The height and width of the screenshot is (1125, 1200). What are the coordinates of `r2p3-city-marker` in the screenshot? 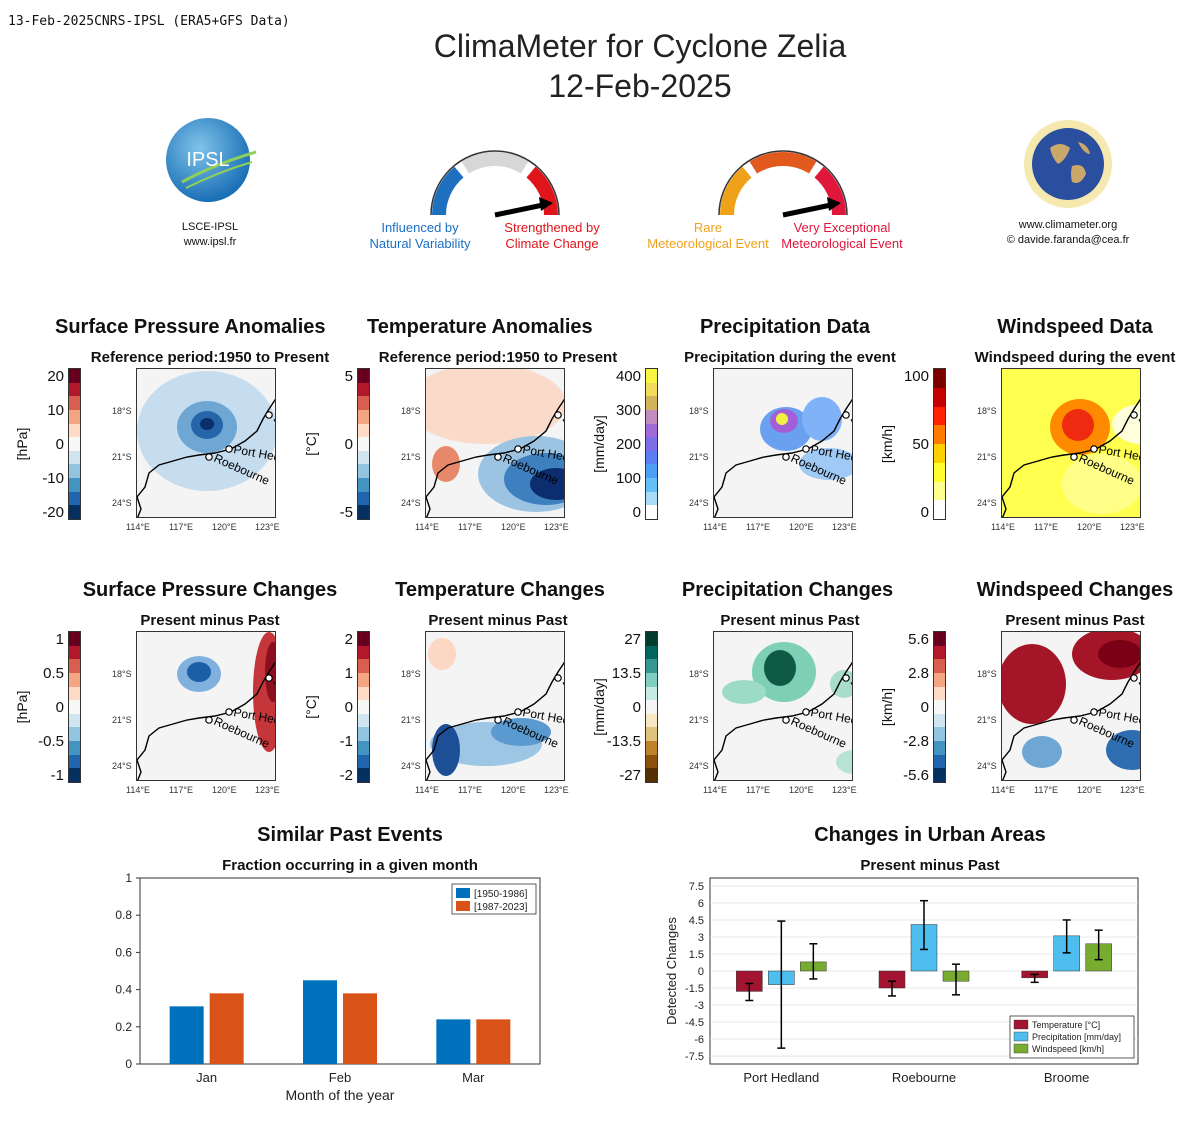 It's located at (846, 678).